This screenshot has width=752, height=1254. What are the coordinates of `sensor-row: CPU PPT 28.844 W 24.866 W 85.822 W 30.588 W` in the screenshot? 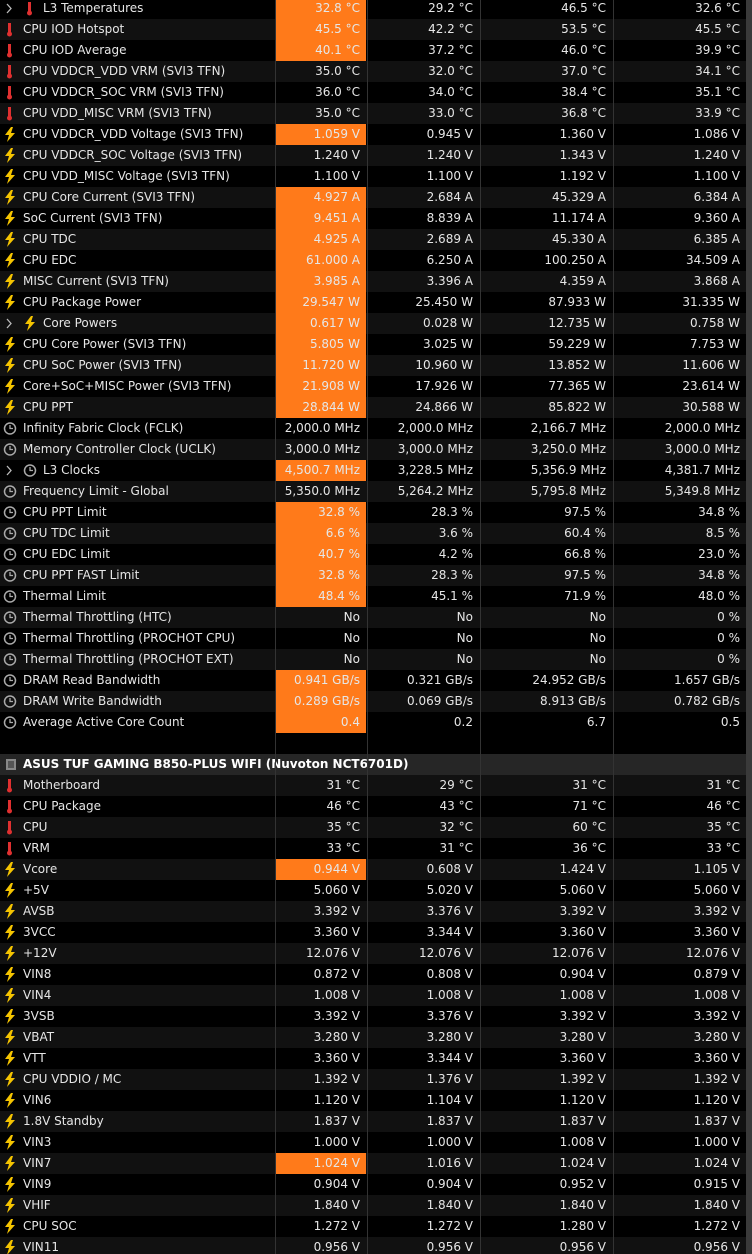 It's located at (373, 407).